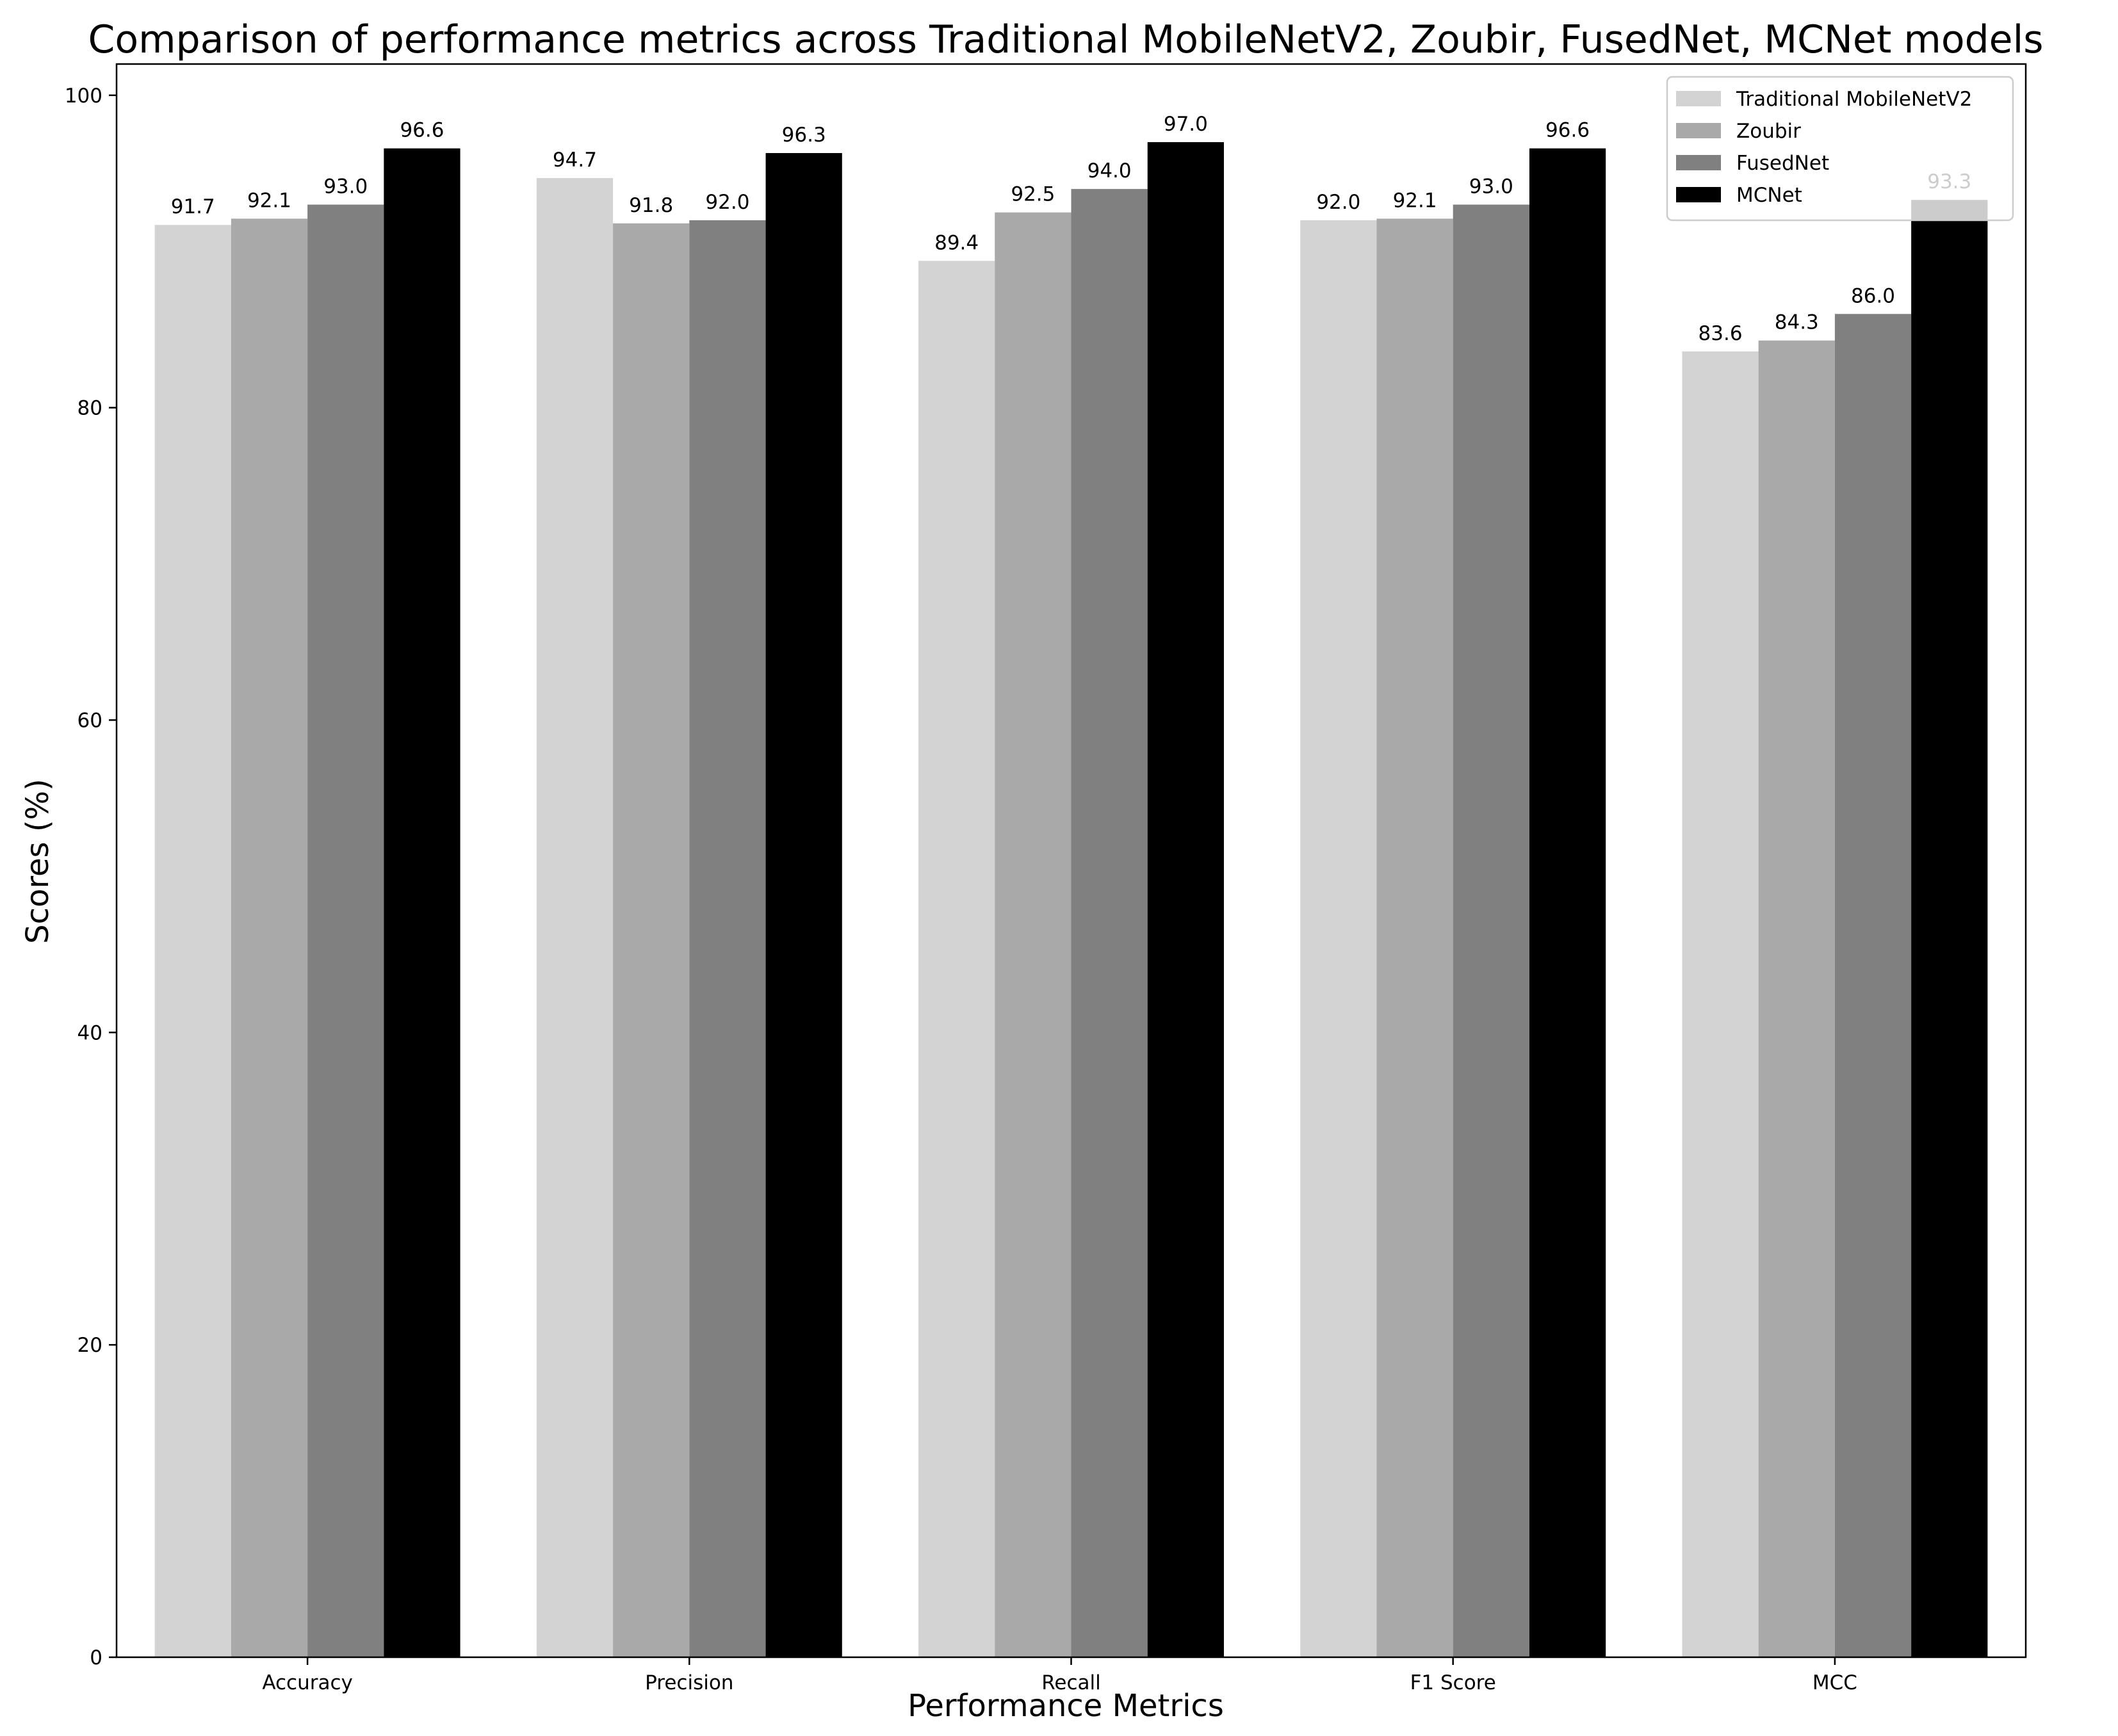  I want to click on bar-mcnet-f1-score, so click(1567, 902).